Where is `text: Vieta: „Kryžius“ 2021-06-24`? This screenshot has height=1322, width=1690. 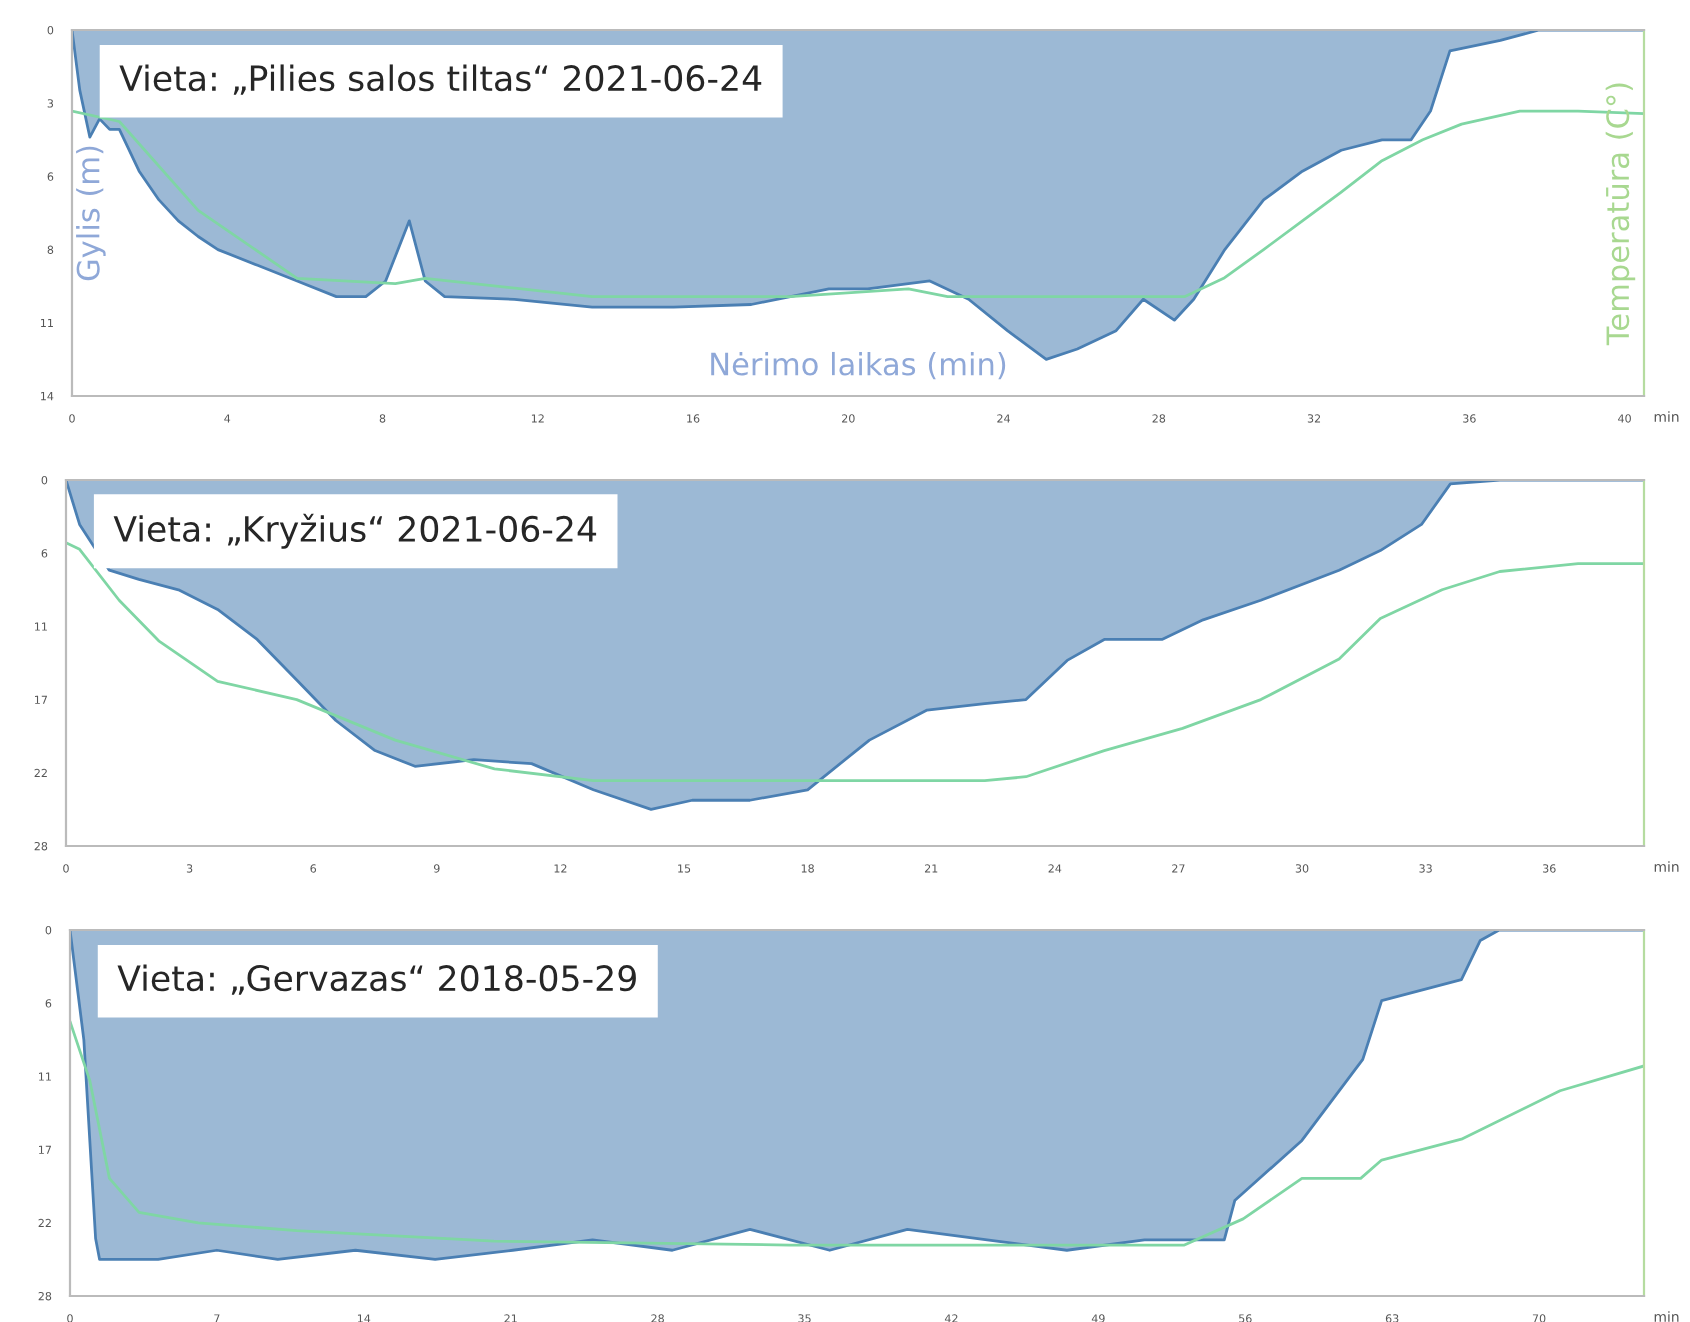
text: Vieta: „Kryžius“ 2021-06-24 is located at coordinates (355, 531).